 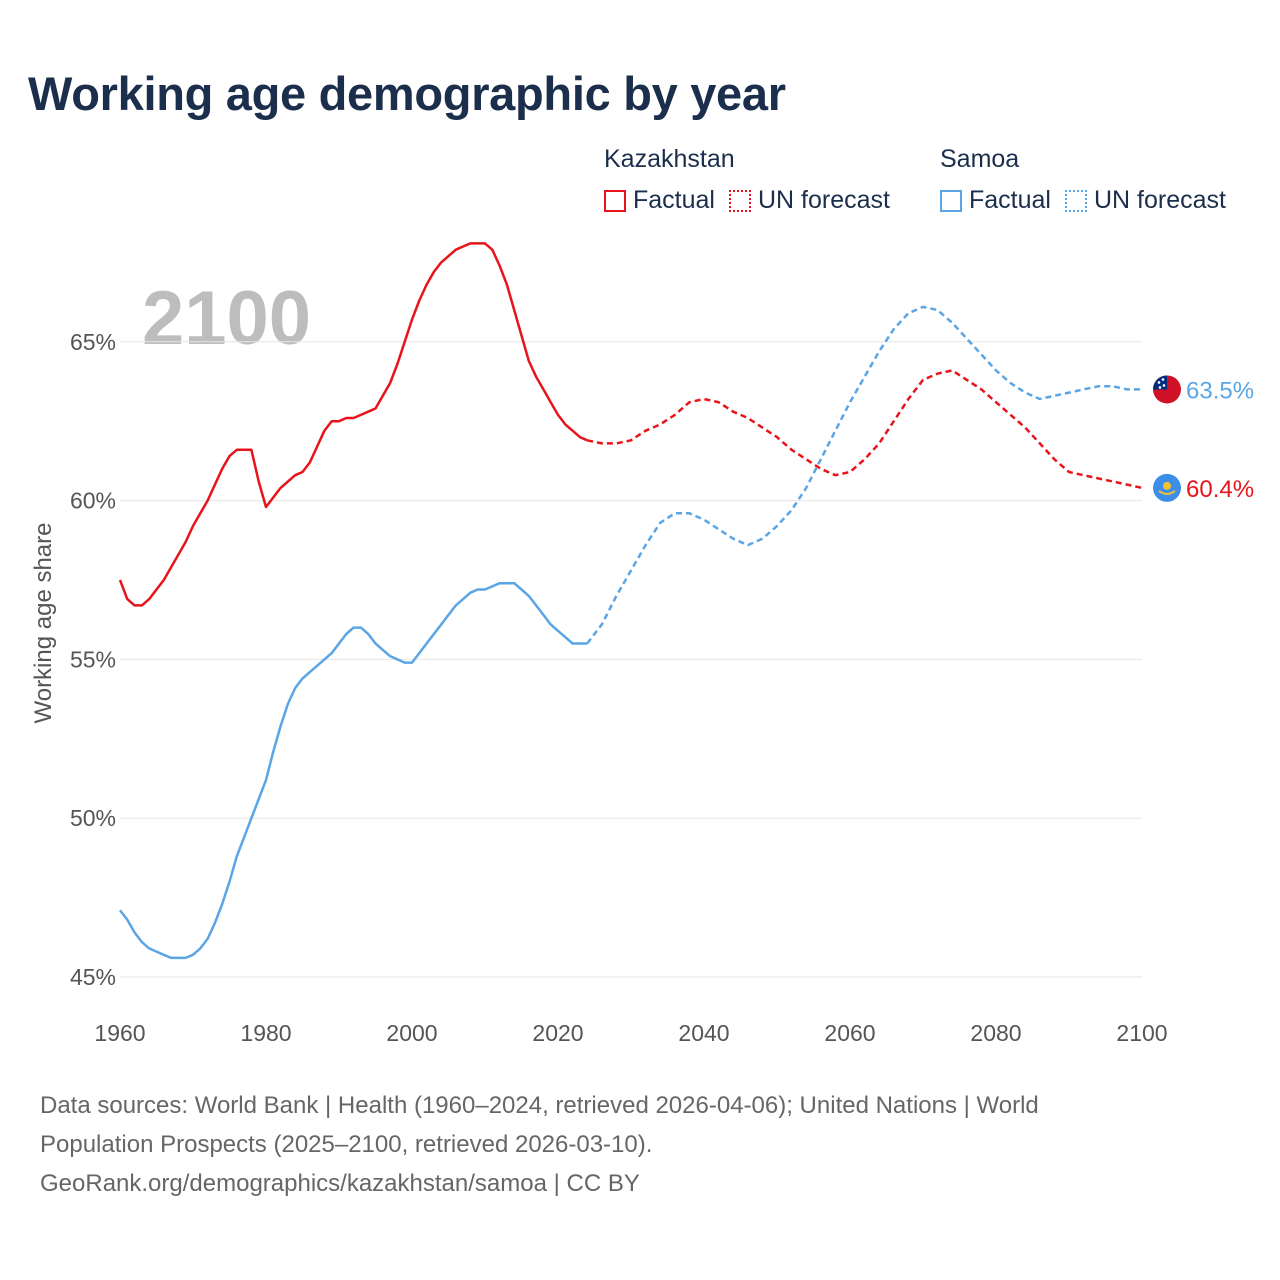 I want to click on x-tick-label: 1960, so click(x=119, y=1033).